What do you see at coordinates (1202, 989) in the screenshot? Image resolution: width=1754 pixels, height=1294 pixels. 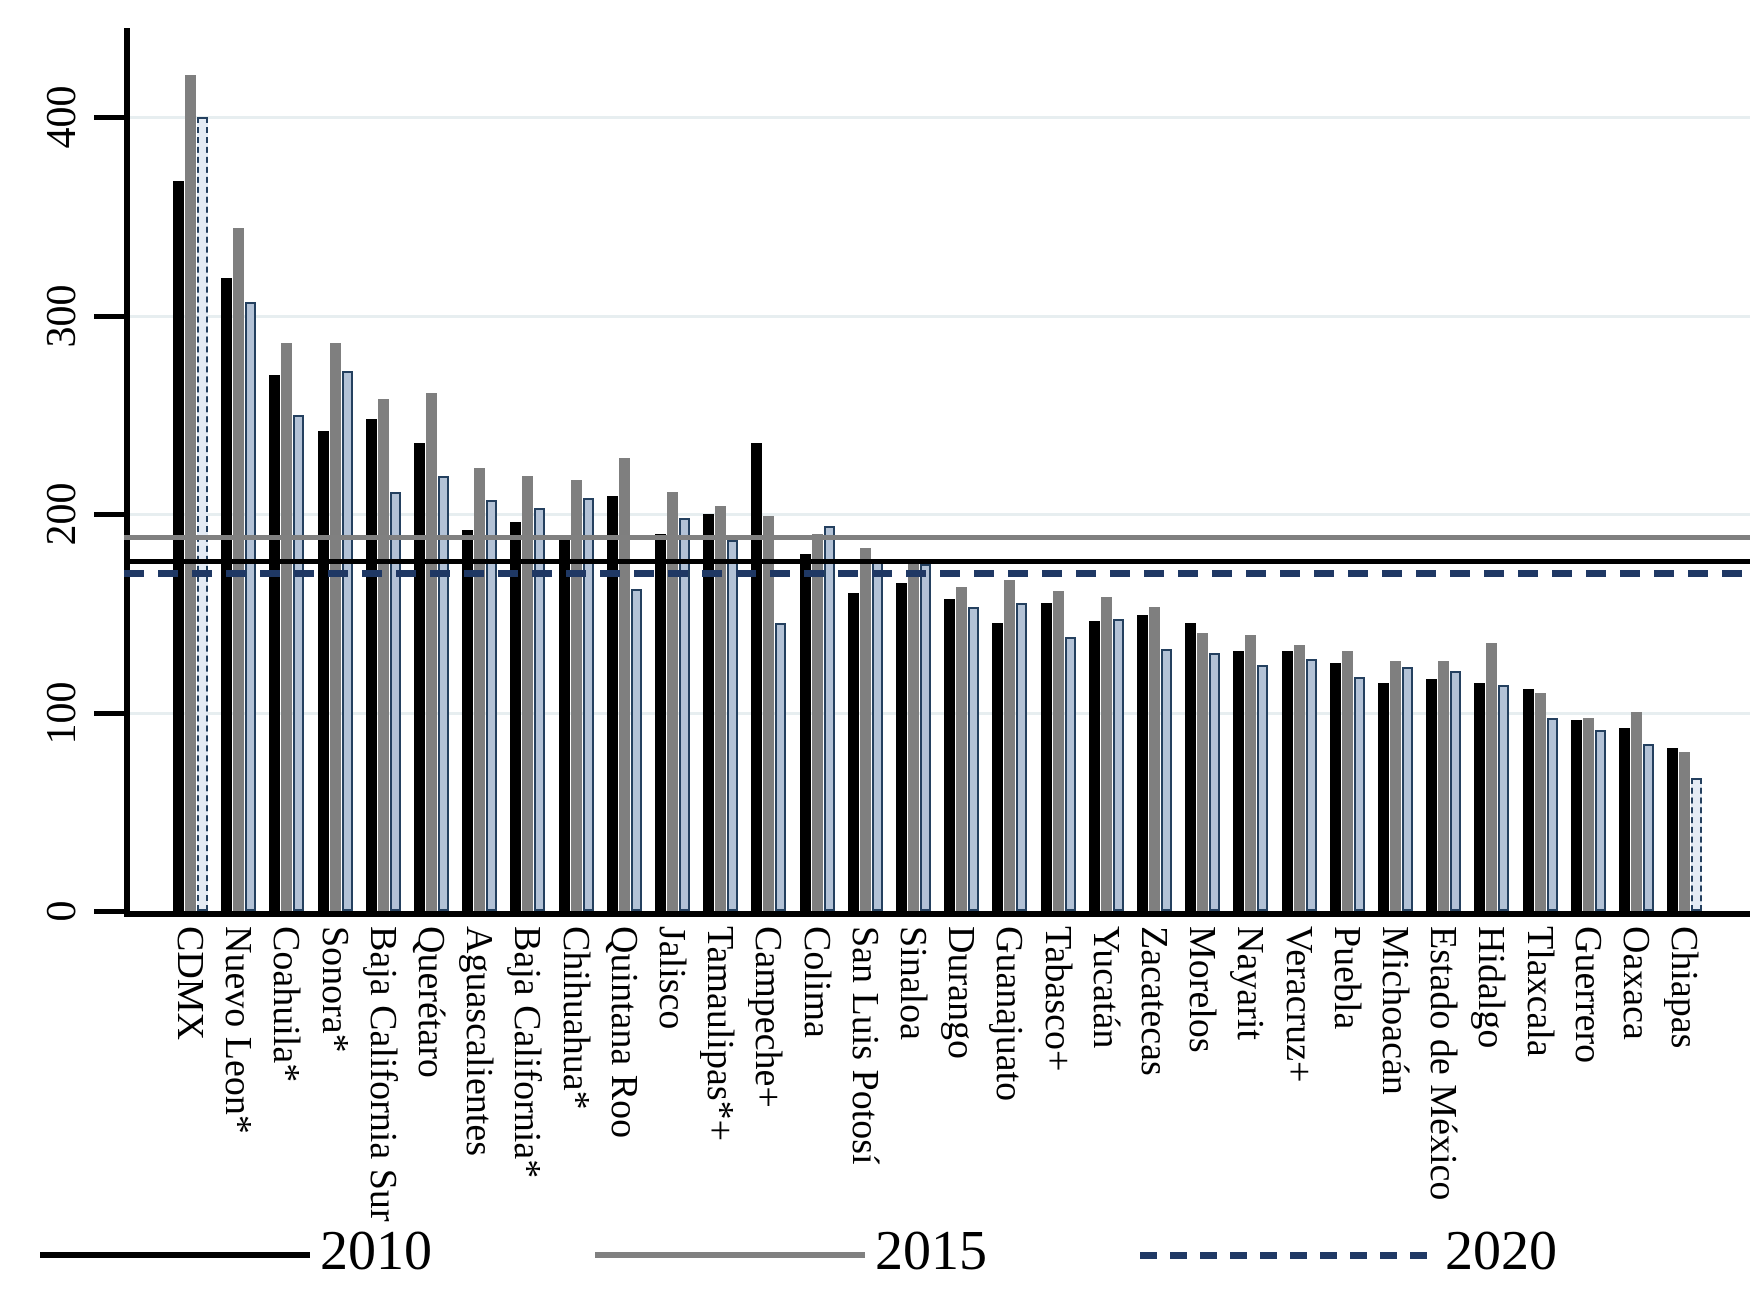 I see `x-label-Morelos: Morelos` at bounding box center [1202, 989].